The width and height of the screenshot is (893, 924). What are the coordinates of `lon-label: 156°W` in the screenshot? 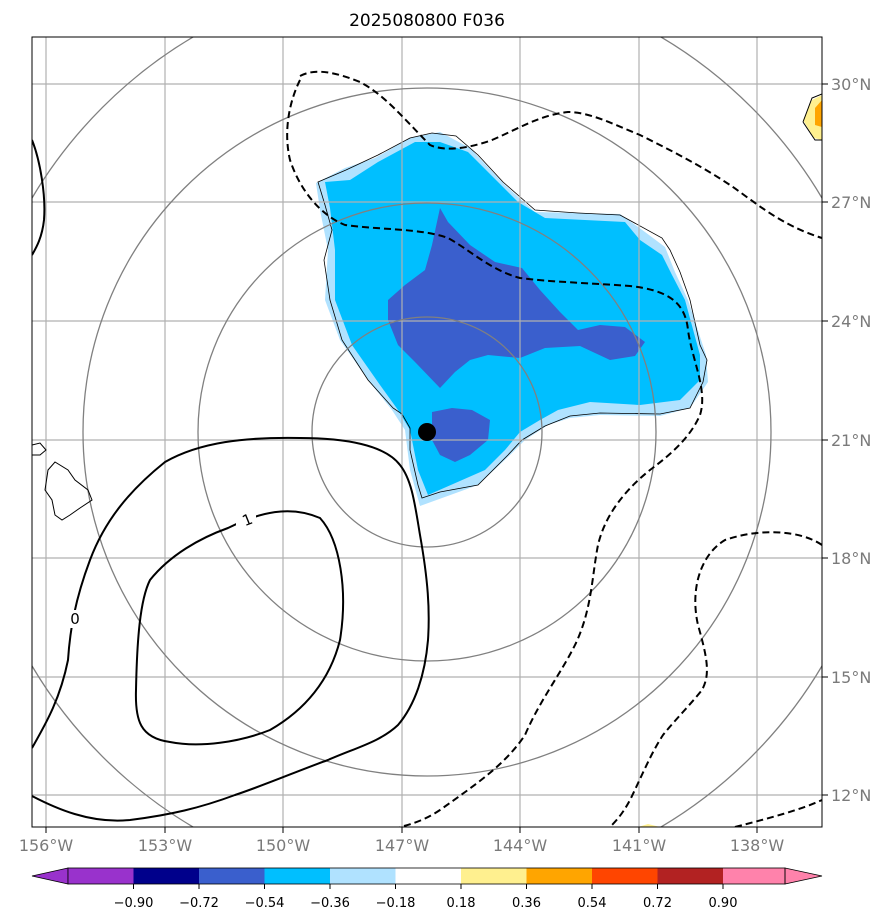 It's located at (46, 845).